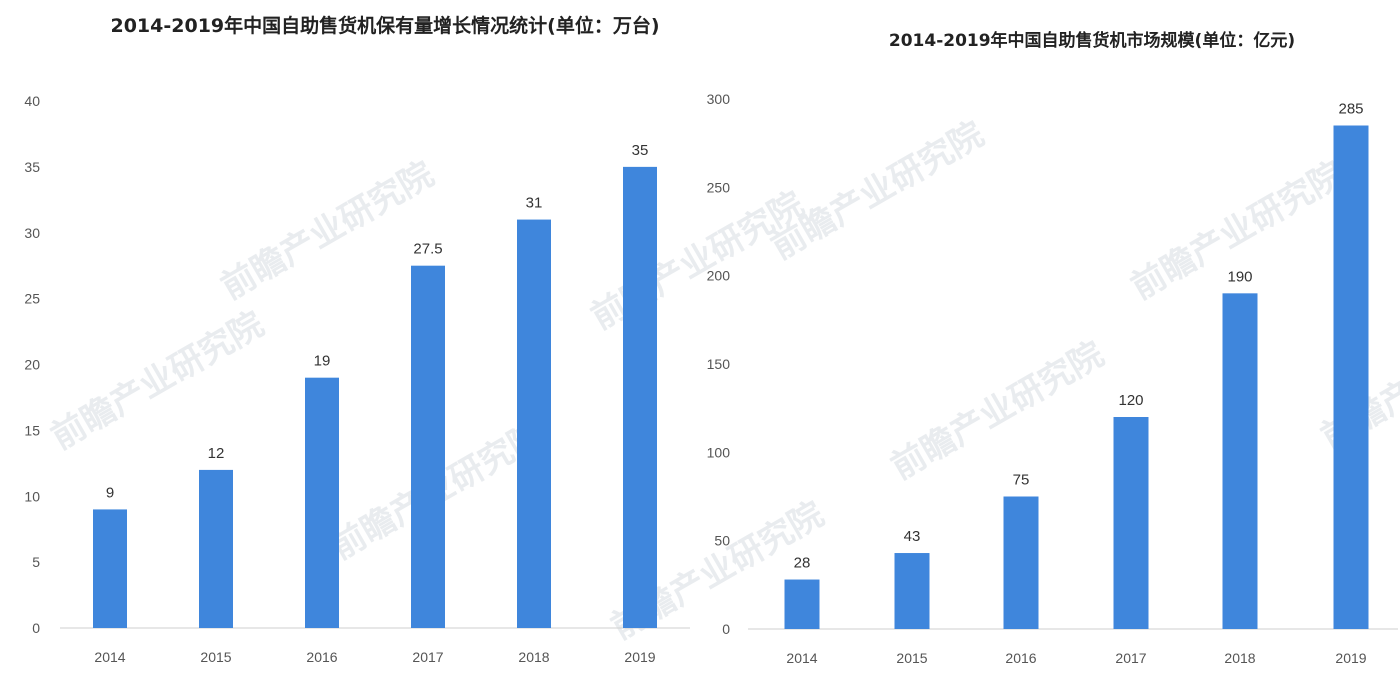 This screenshot has width=1400, height=700. I want to click on y-tick-label: 100, so click(719, 452).